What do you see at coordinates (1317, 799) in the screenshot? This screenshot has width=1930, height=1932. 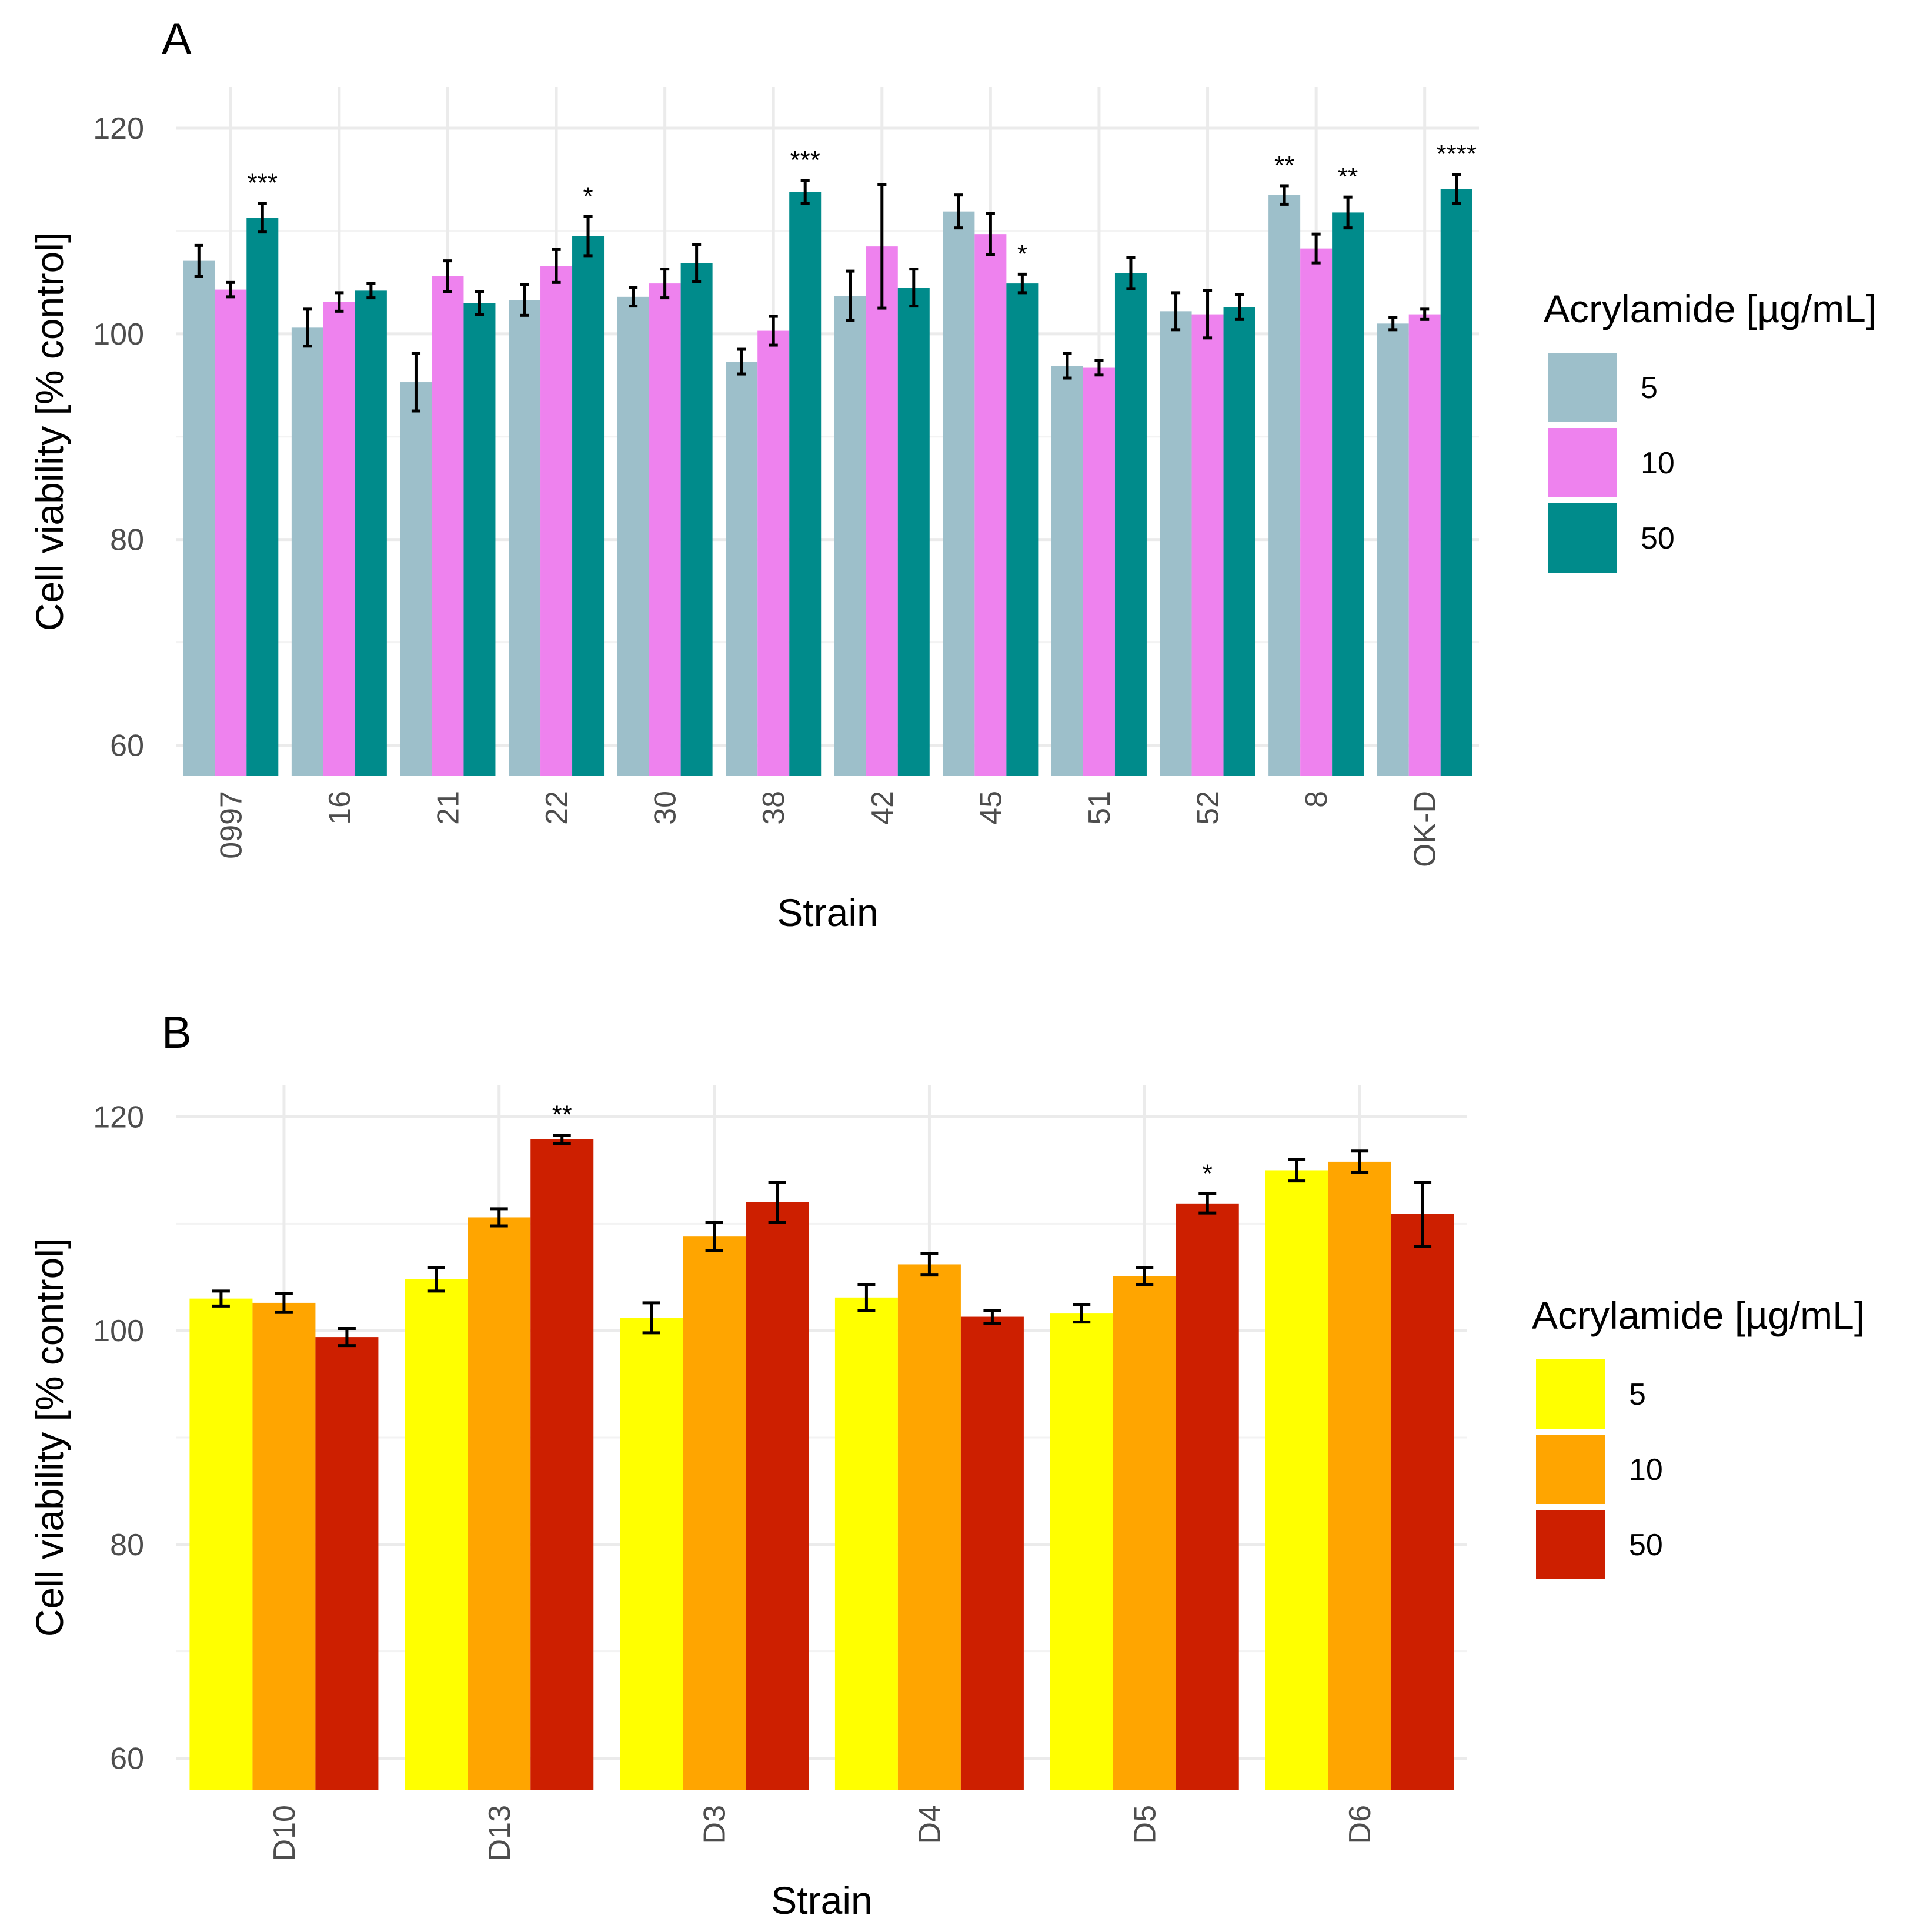 I see `x-tick-label-8: 8` at bounding box center [1317, 799].